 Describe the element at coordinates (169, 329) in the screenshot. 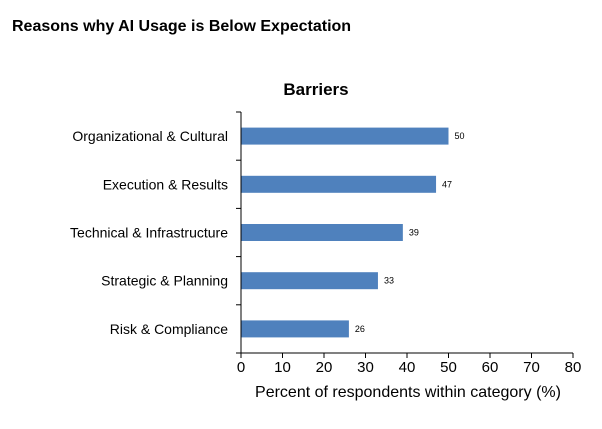

I see `category-label: Risk & Compliance` at that location.